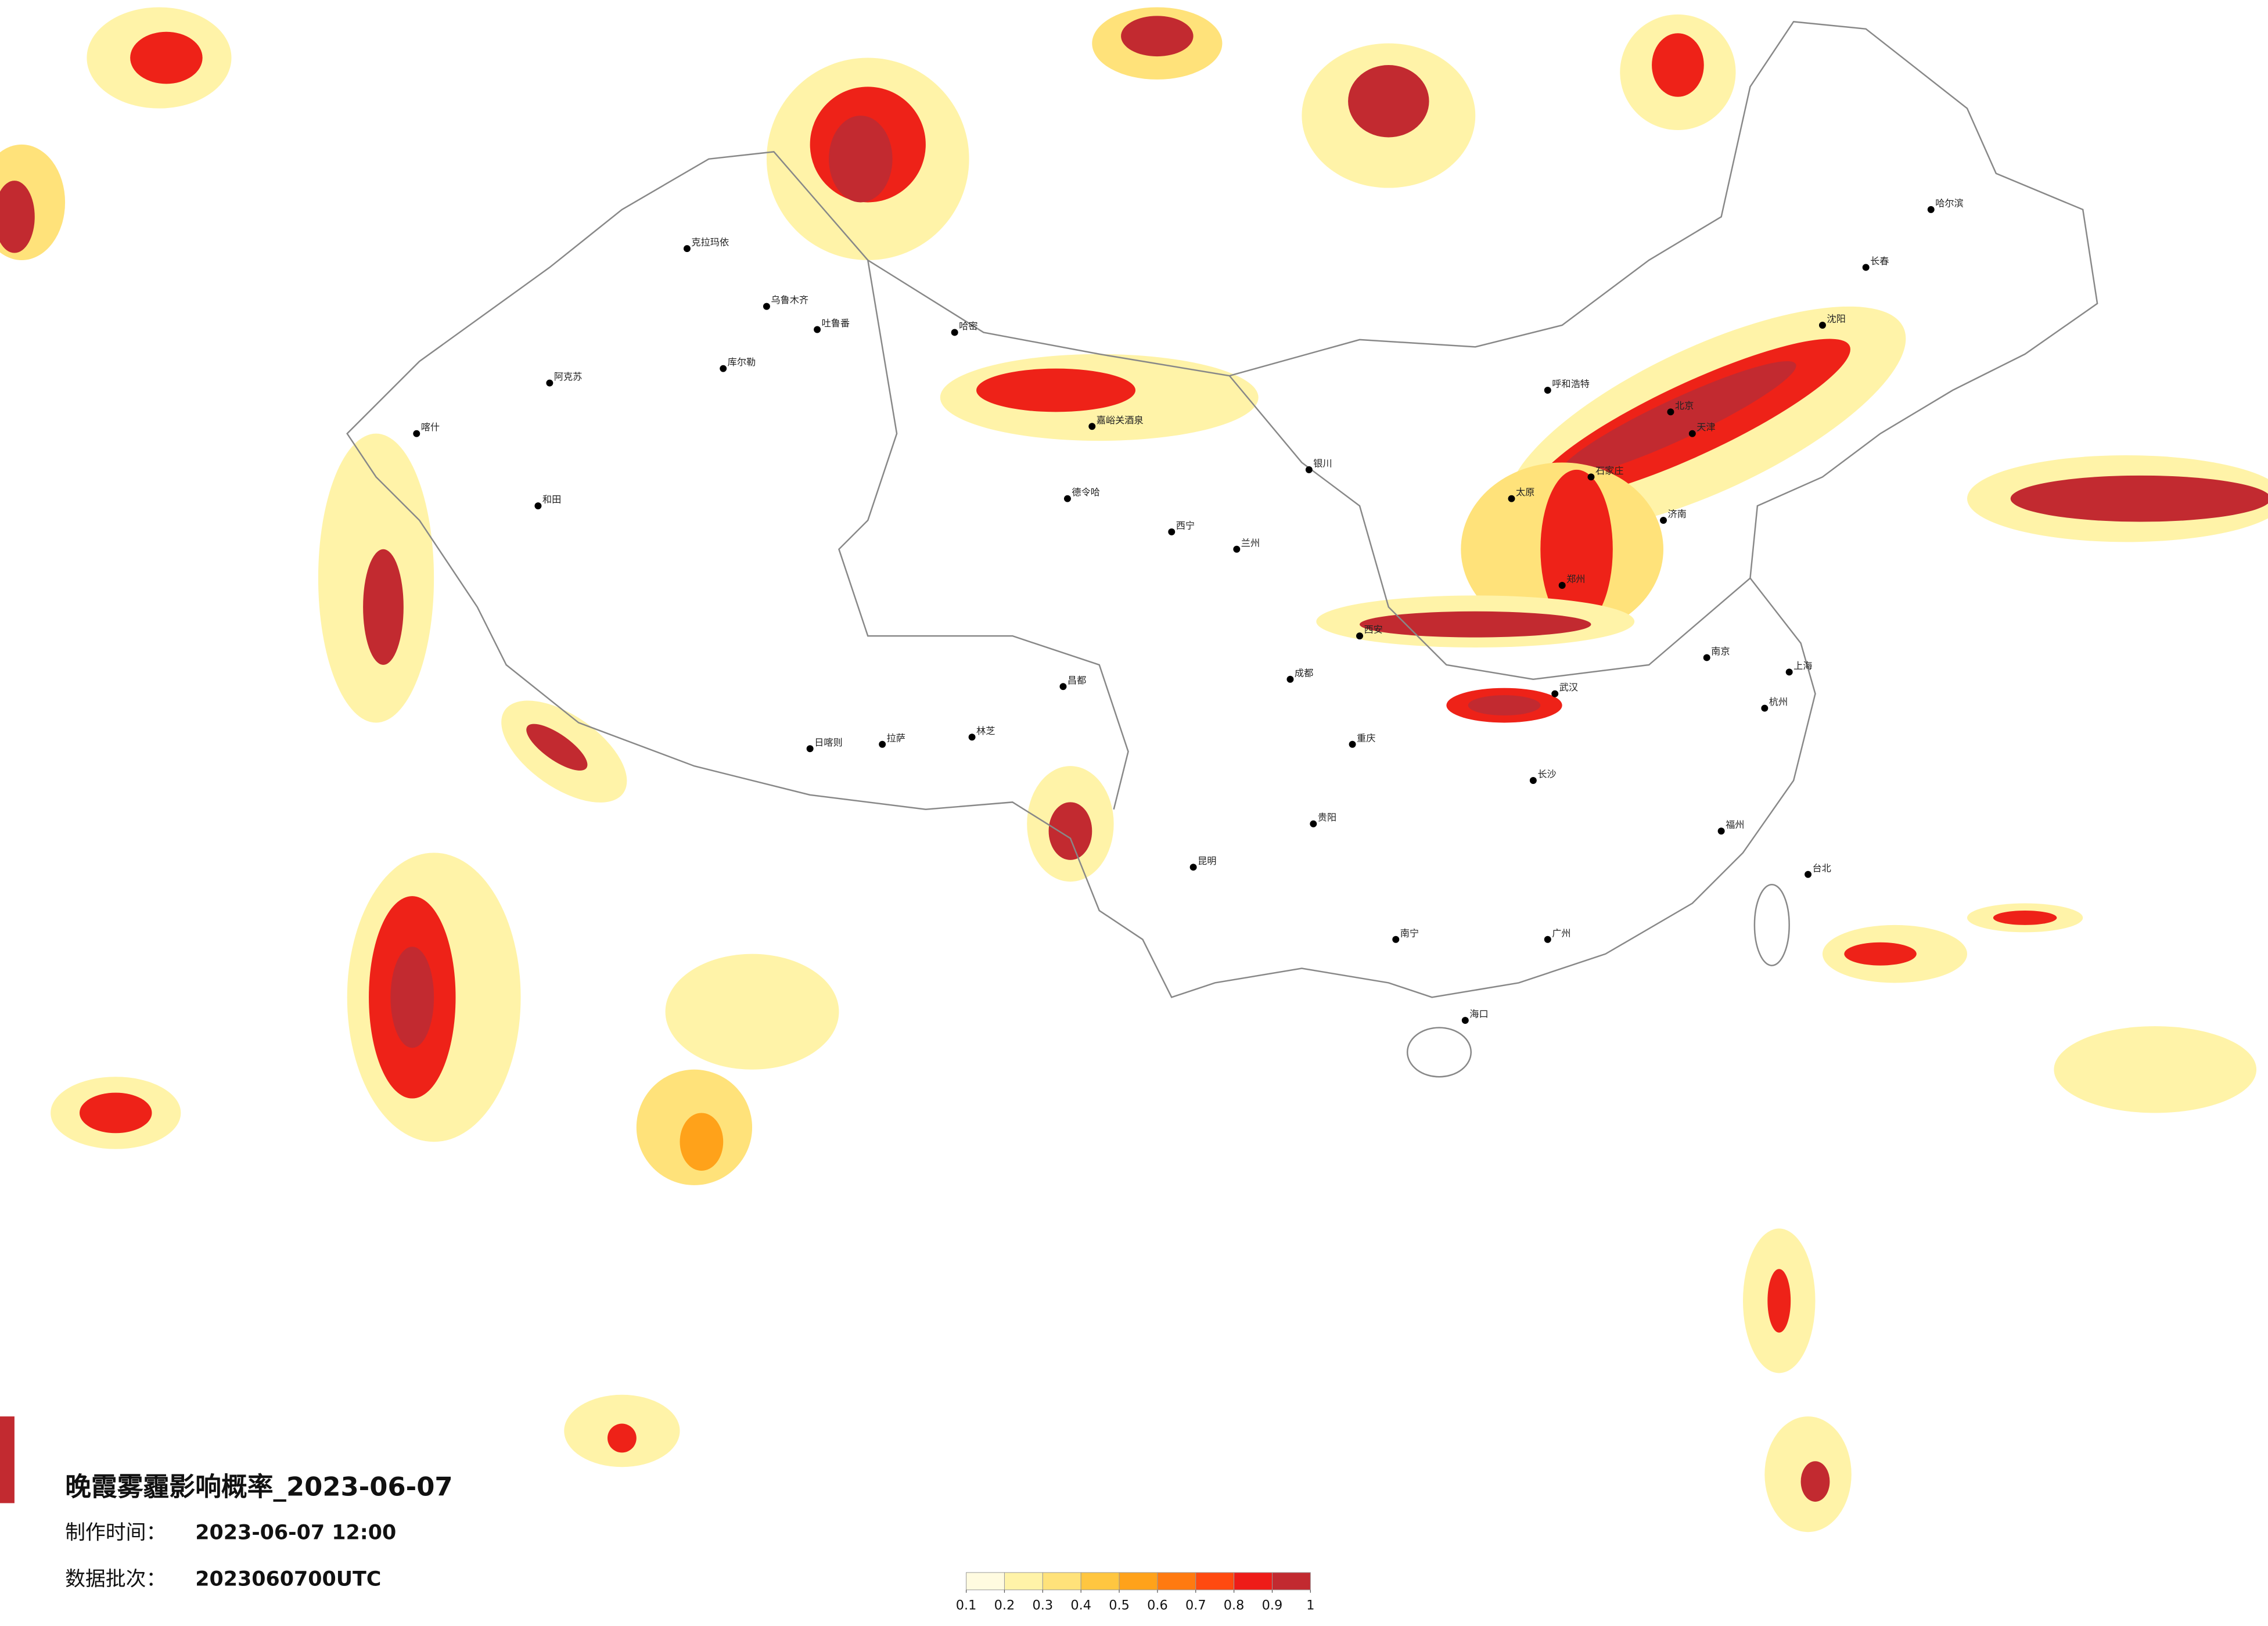 The image size is (2268, 1626). What do you see at coordinates (1609, 470) in the screenshot?
I see `city-label: 石家庄` at bounding box center [1609, 470].